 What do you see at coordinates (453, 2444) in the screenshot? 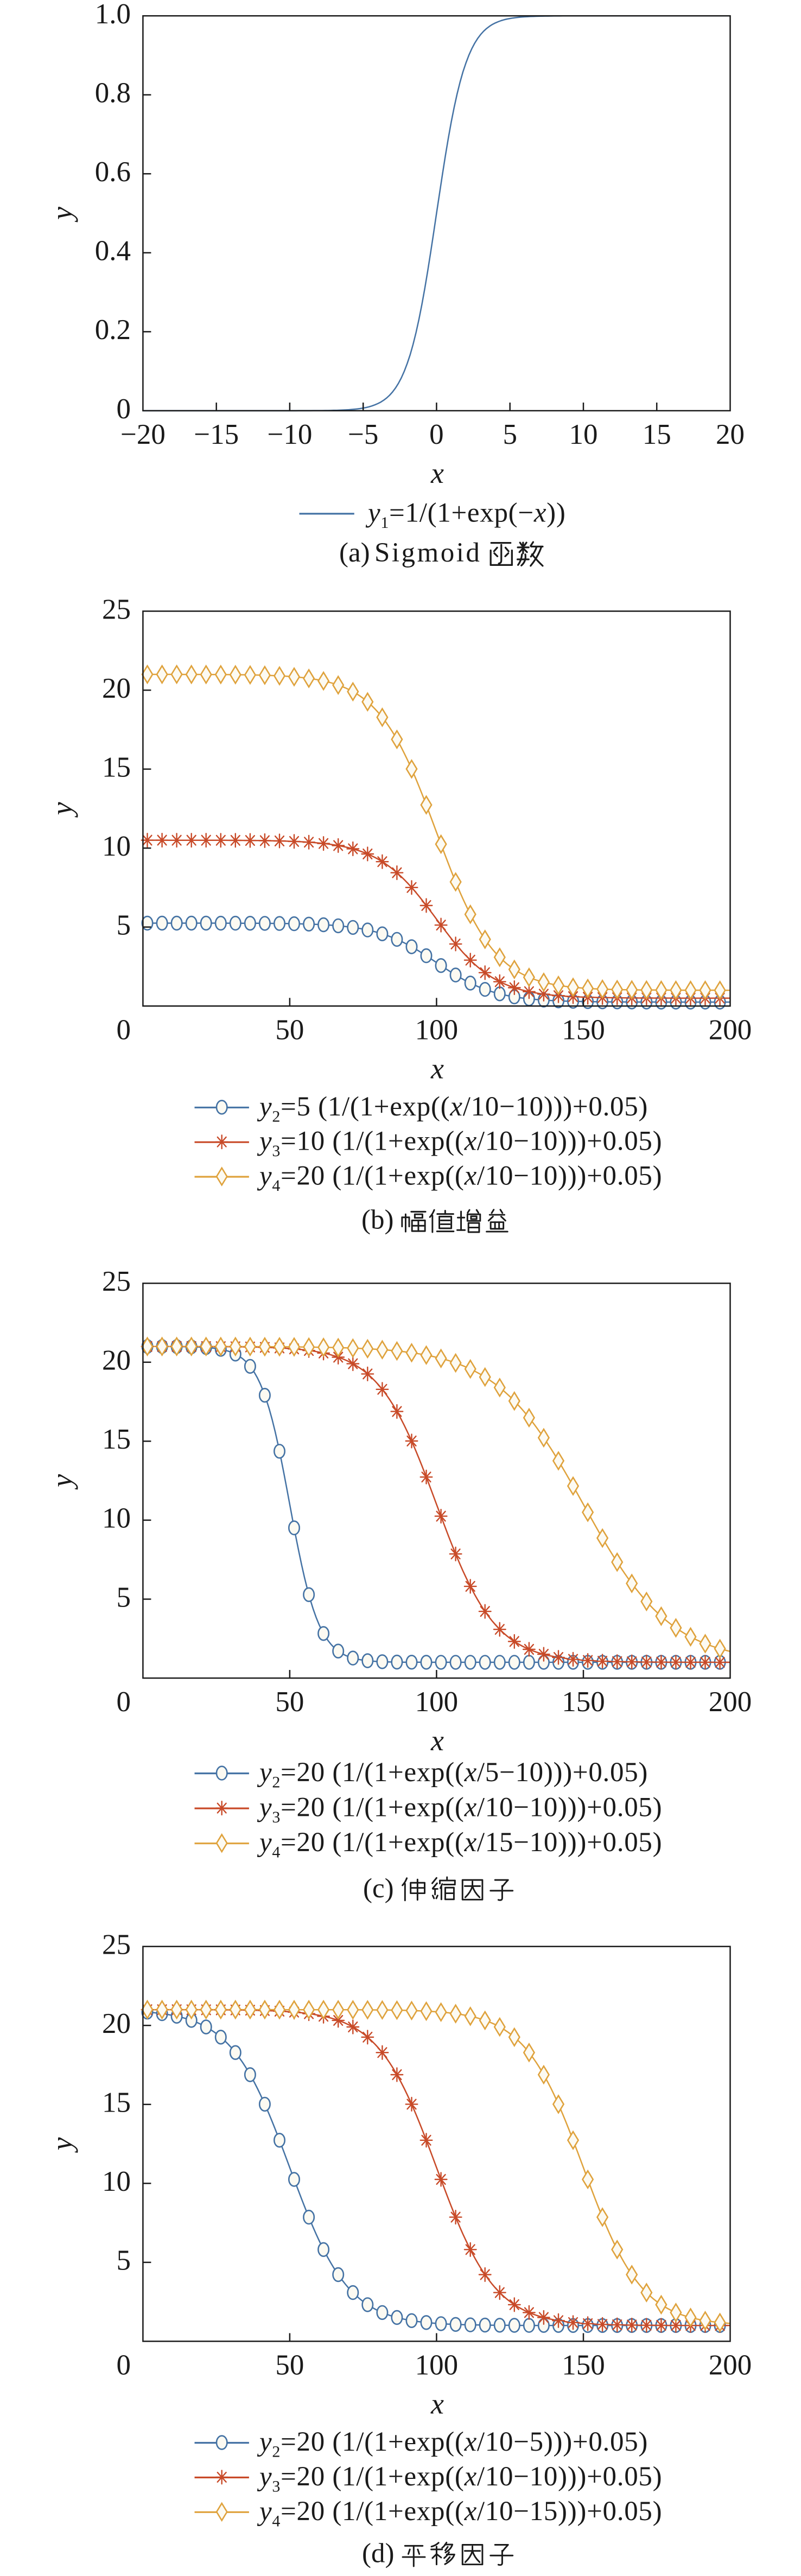
I see `svg-text:y2=20 (1/(1+exp((x/10−5)))+0.0: y2=20 (1/(1+exp((x/10−5)))+0.05)` at bounding box center [453, 2444].